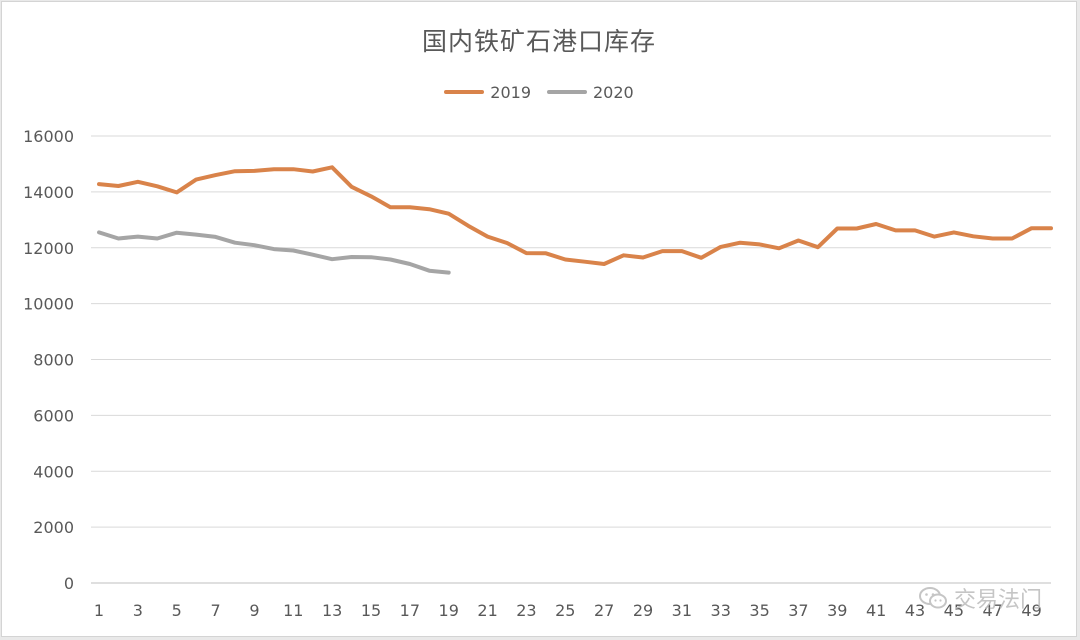 This screenshot has height=640, width=1080. Describe the element at coordinates (590, 92) in the screenshot. I see `legend-item-2020: 2020` at that location.